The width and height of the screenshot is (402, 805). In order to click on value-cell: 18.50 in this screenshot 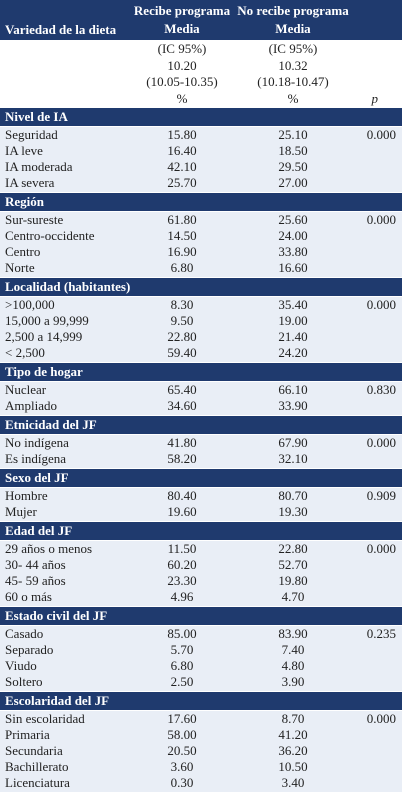, I will do `click(293, 150)`.